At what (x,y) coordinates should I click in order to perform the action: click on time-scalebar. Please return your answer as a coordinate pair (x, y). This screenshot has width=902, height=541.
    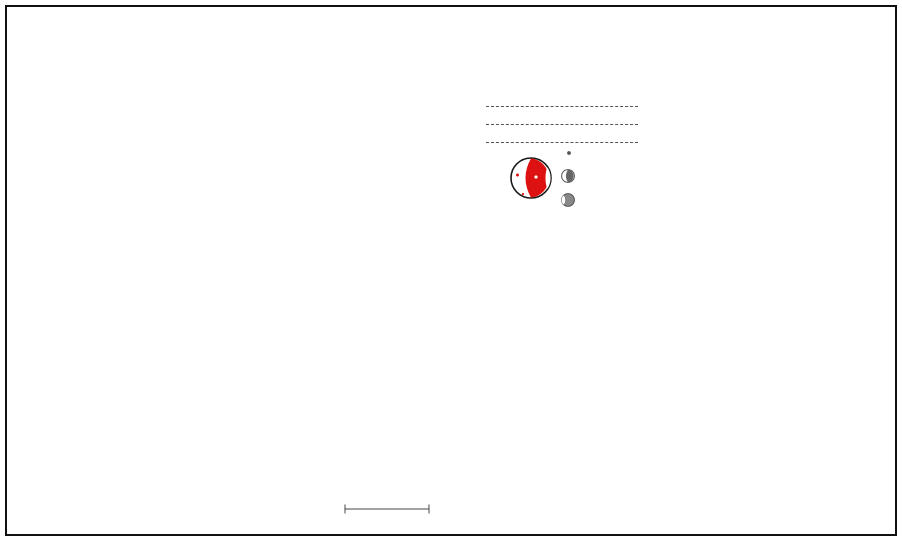
    Looking at the image, I should click on (387, 509).